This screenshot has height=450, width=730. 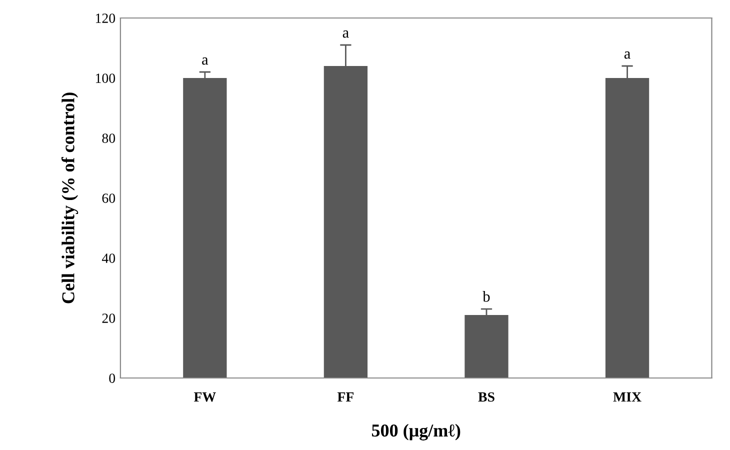 I want to click on y-tick-label: 120, so click(x=106, y=18).